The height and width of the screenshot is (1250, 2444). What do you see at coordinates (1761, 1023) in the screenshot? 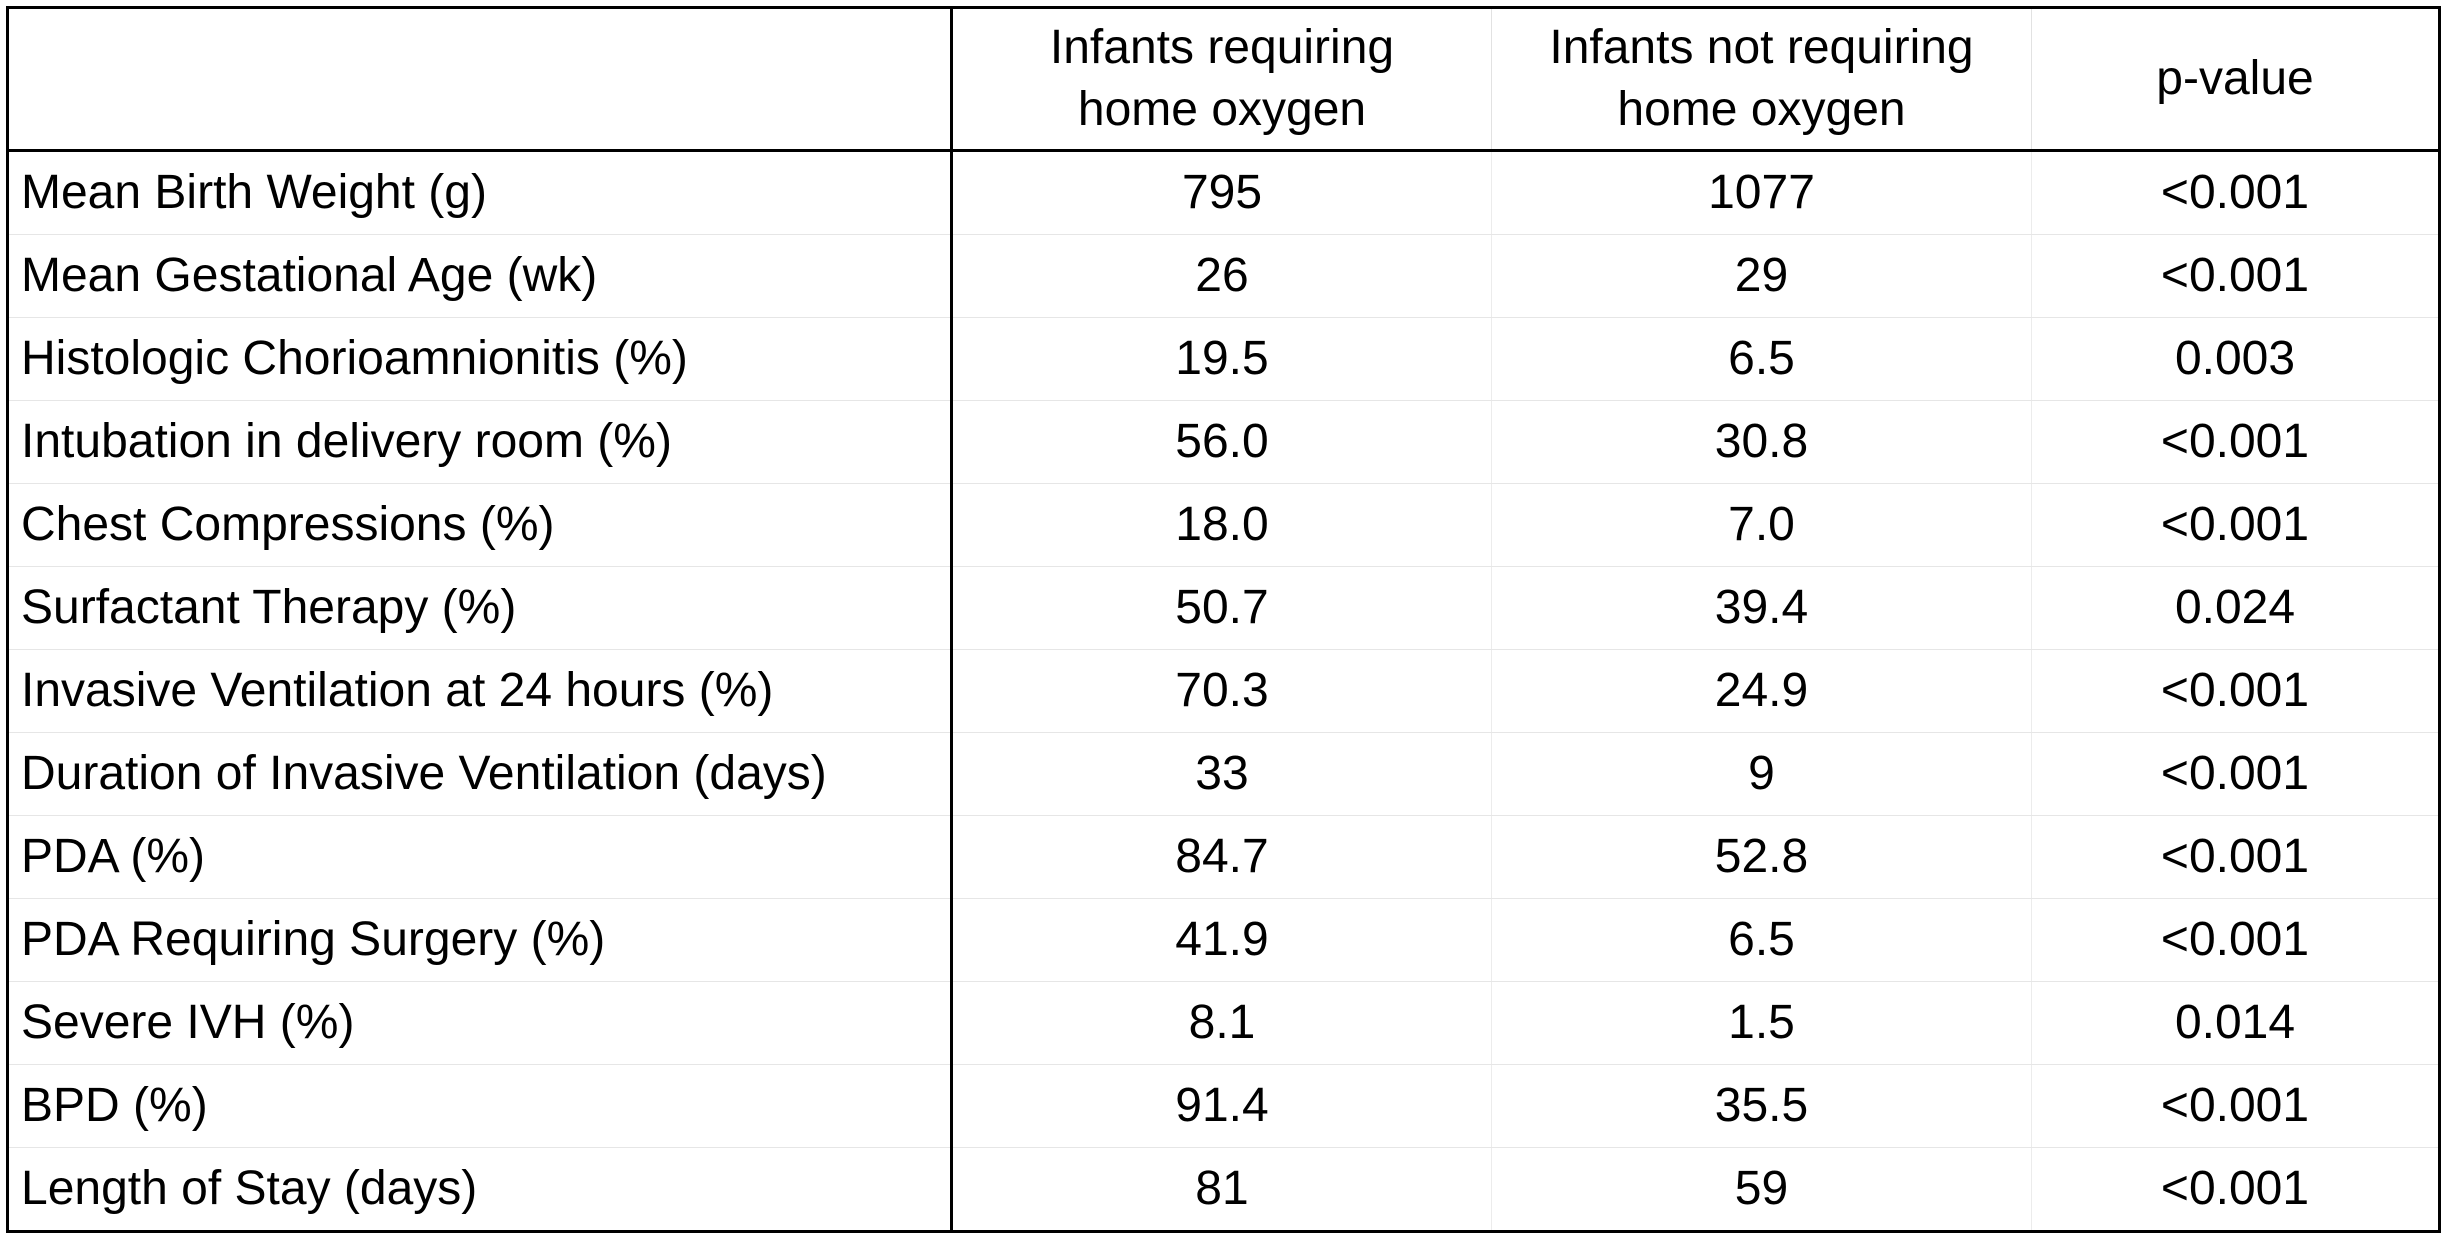
I see `no-home-oxygen-value-cell: 1.5` at bounding box center [1761, 1023].